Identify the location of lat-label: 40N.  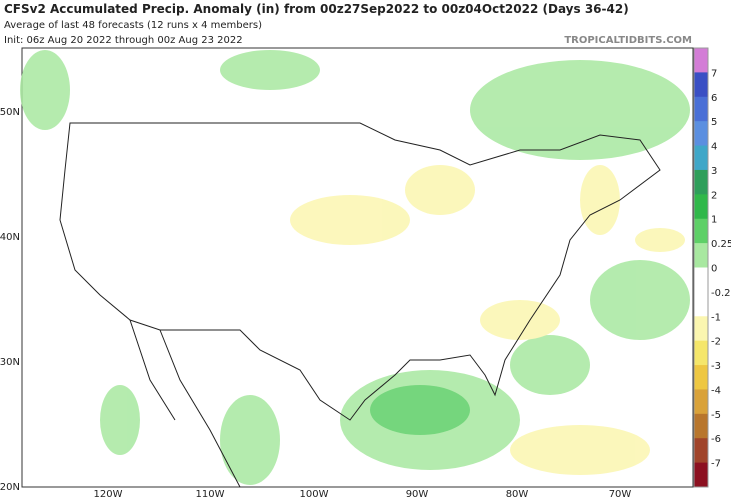
(10, 237).